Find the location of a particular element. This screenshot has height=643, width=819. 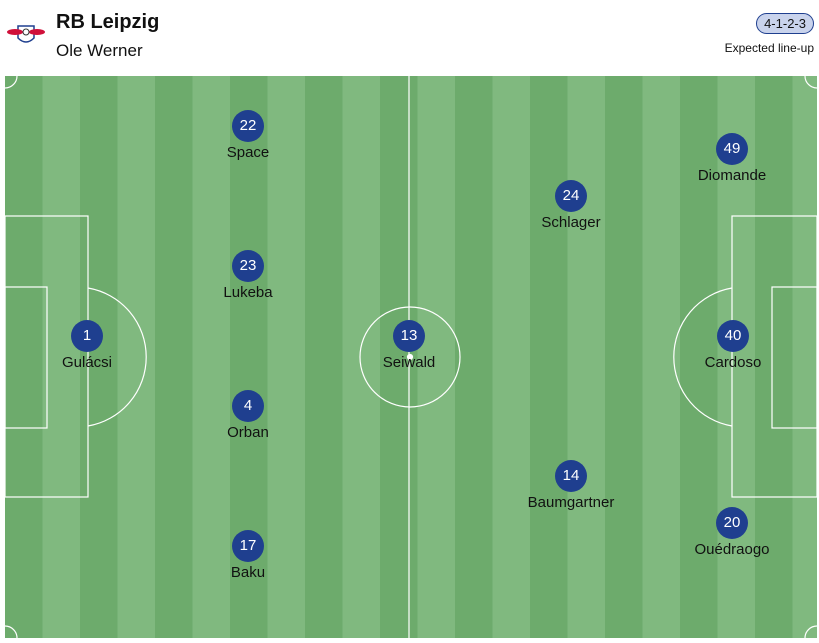

player: 49 Diomande is located at coordinates (732, 158).